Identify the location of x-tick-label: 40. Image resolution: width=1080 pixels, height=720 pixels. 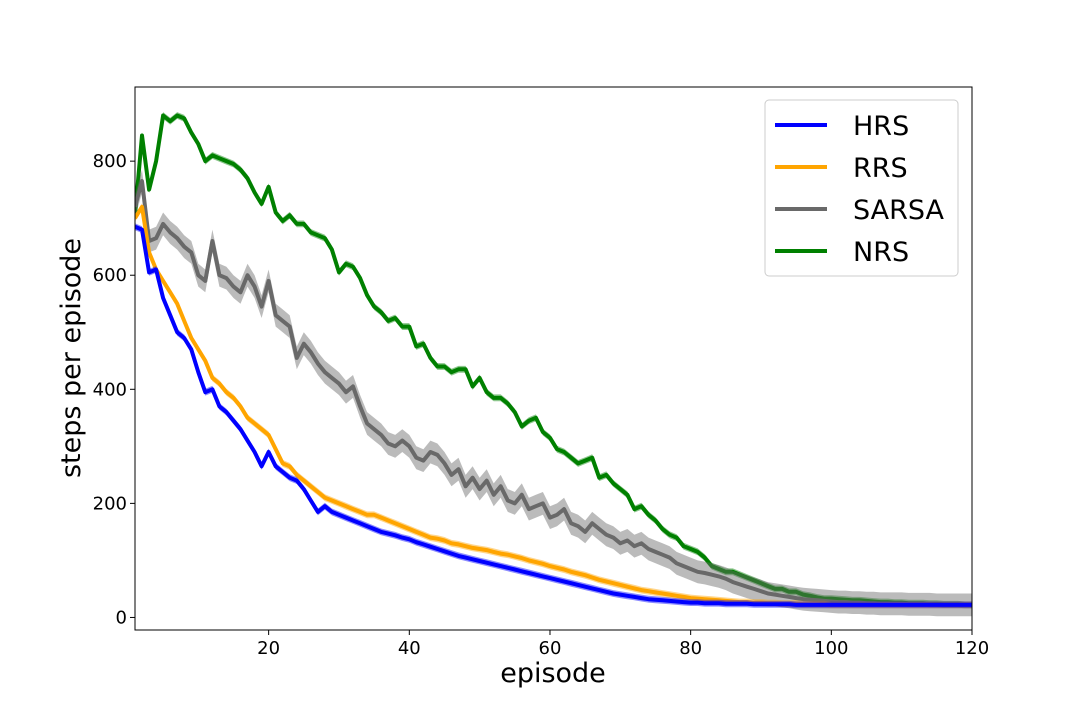
(409, 648).